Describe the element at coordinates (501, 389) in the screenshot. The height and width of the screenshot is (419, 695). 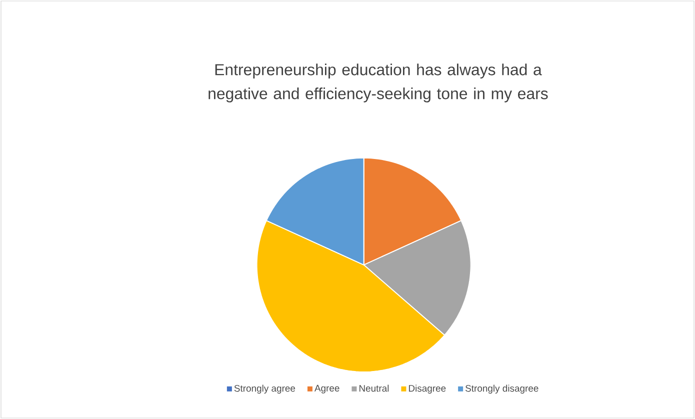
I see `legend-label: Strongly disagree` at that location.